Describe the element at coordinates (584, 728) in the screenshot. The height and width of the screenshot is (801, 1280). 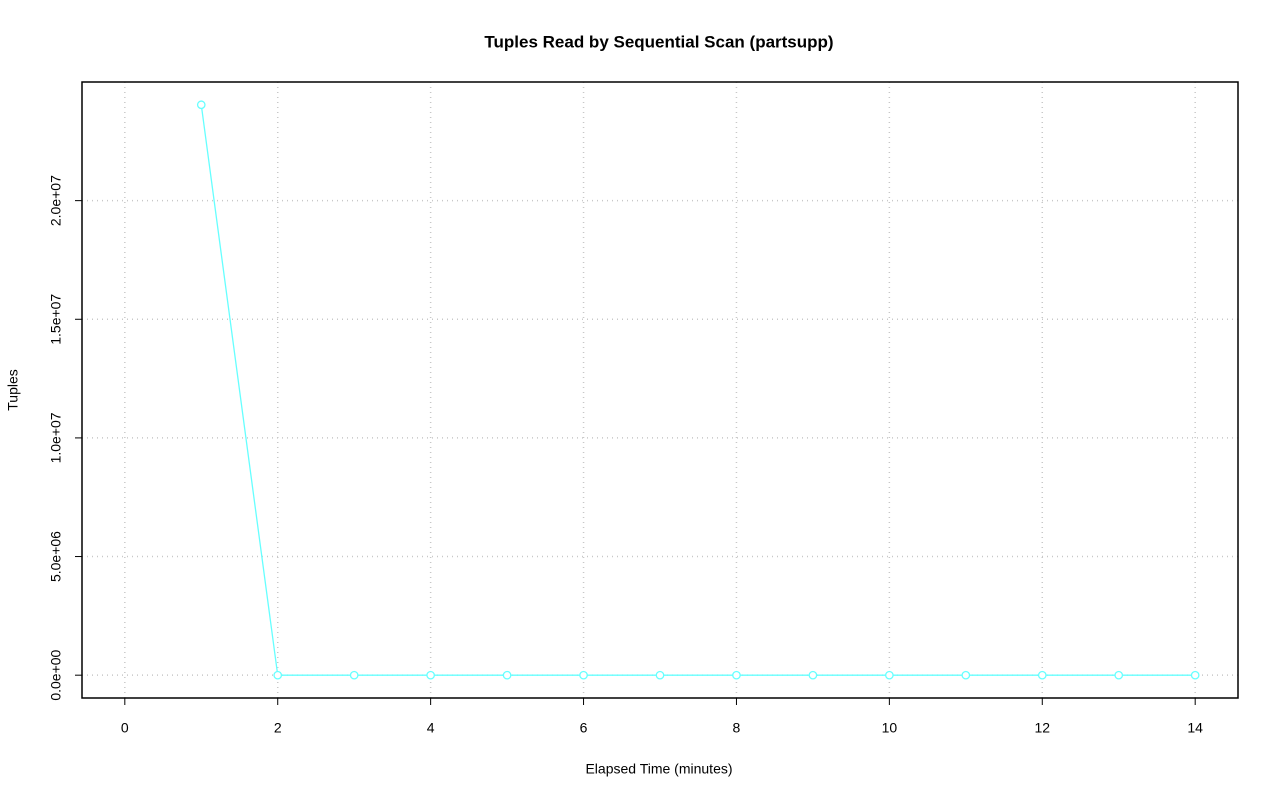
I see `x-tick-label: 6` at that location.